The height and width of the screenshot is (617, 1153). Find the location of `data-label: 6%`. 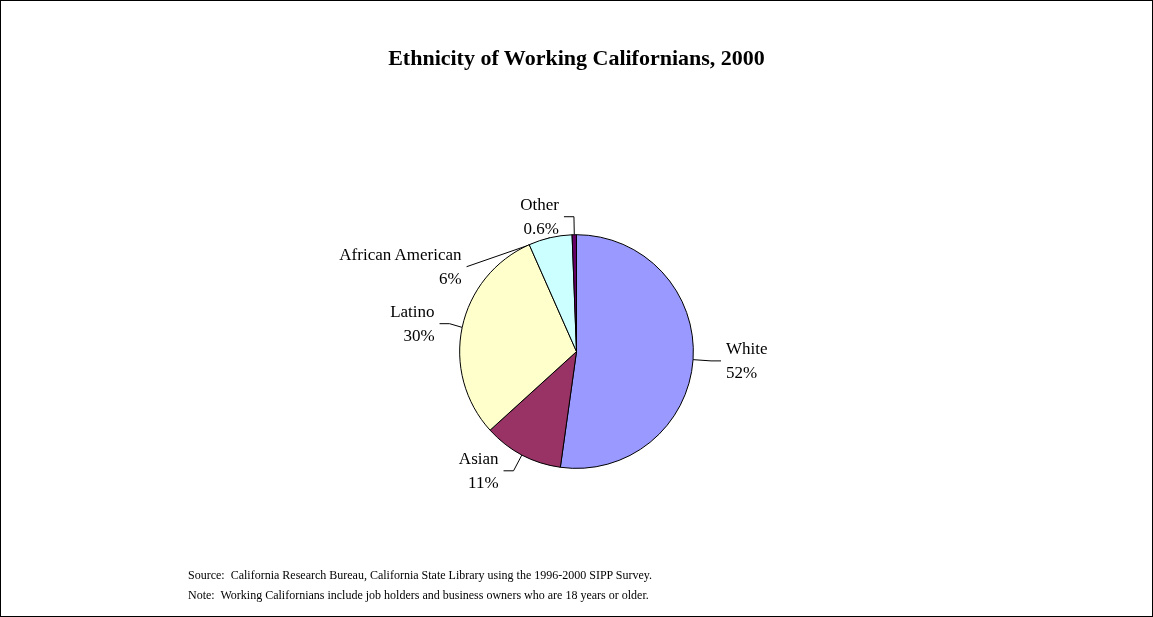

data-label: 6% is located at coordinates (450, 279).